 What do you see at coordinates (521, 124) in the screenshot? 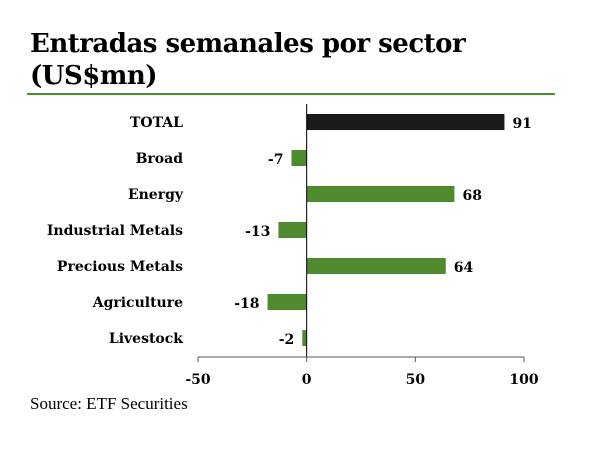
I see `data-label: 91` at bounding box center [521, 124].